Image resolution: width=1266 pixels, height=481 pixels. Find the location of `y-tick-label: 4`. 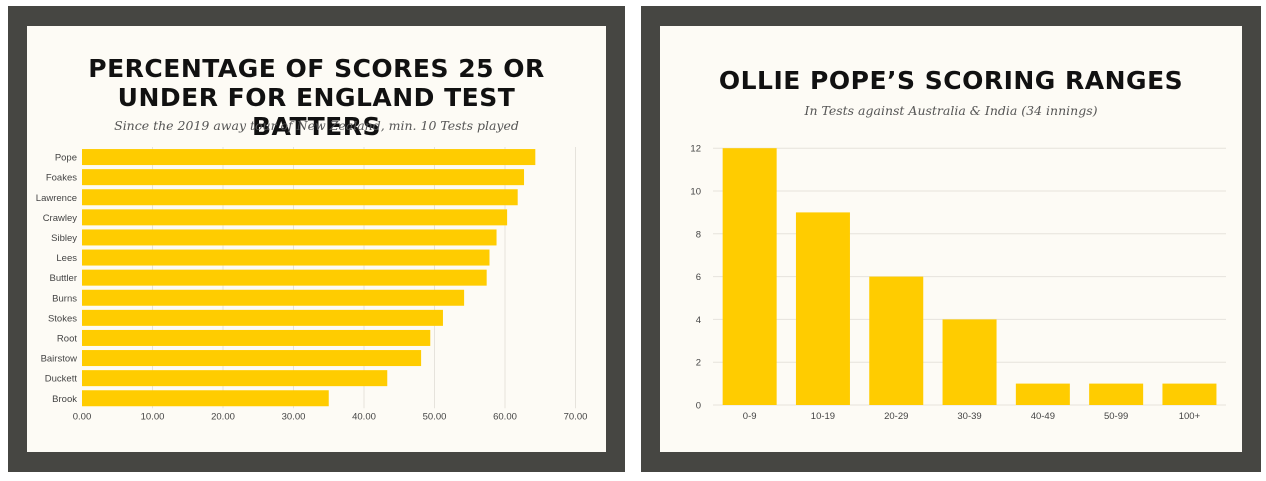

y-tick-label: 4 is located at coordinates (698, 320).